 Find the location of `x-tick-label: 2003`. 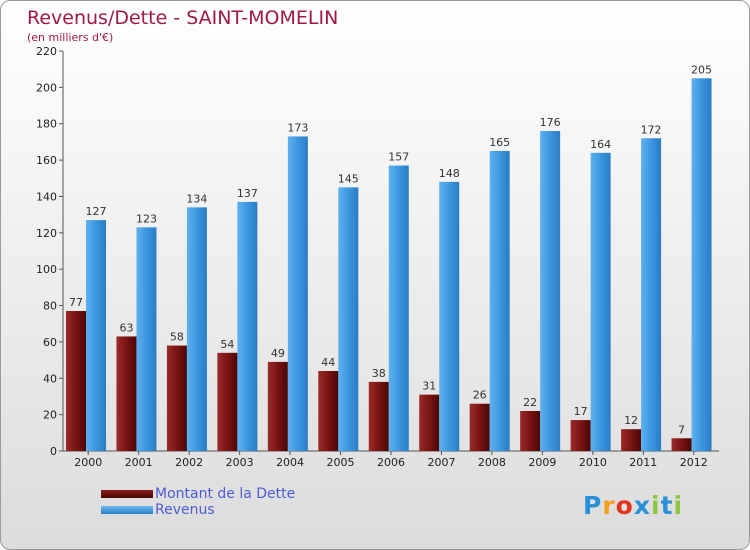

x-tick-label: 2003 is located at coordinates (240, 462).